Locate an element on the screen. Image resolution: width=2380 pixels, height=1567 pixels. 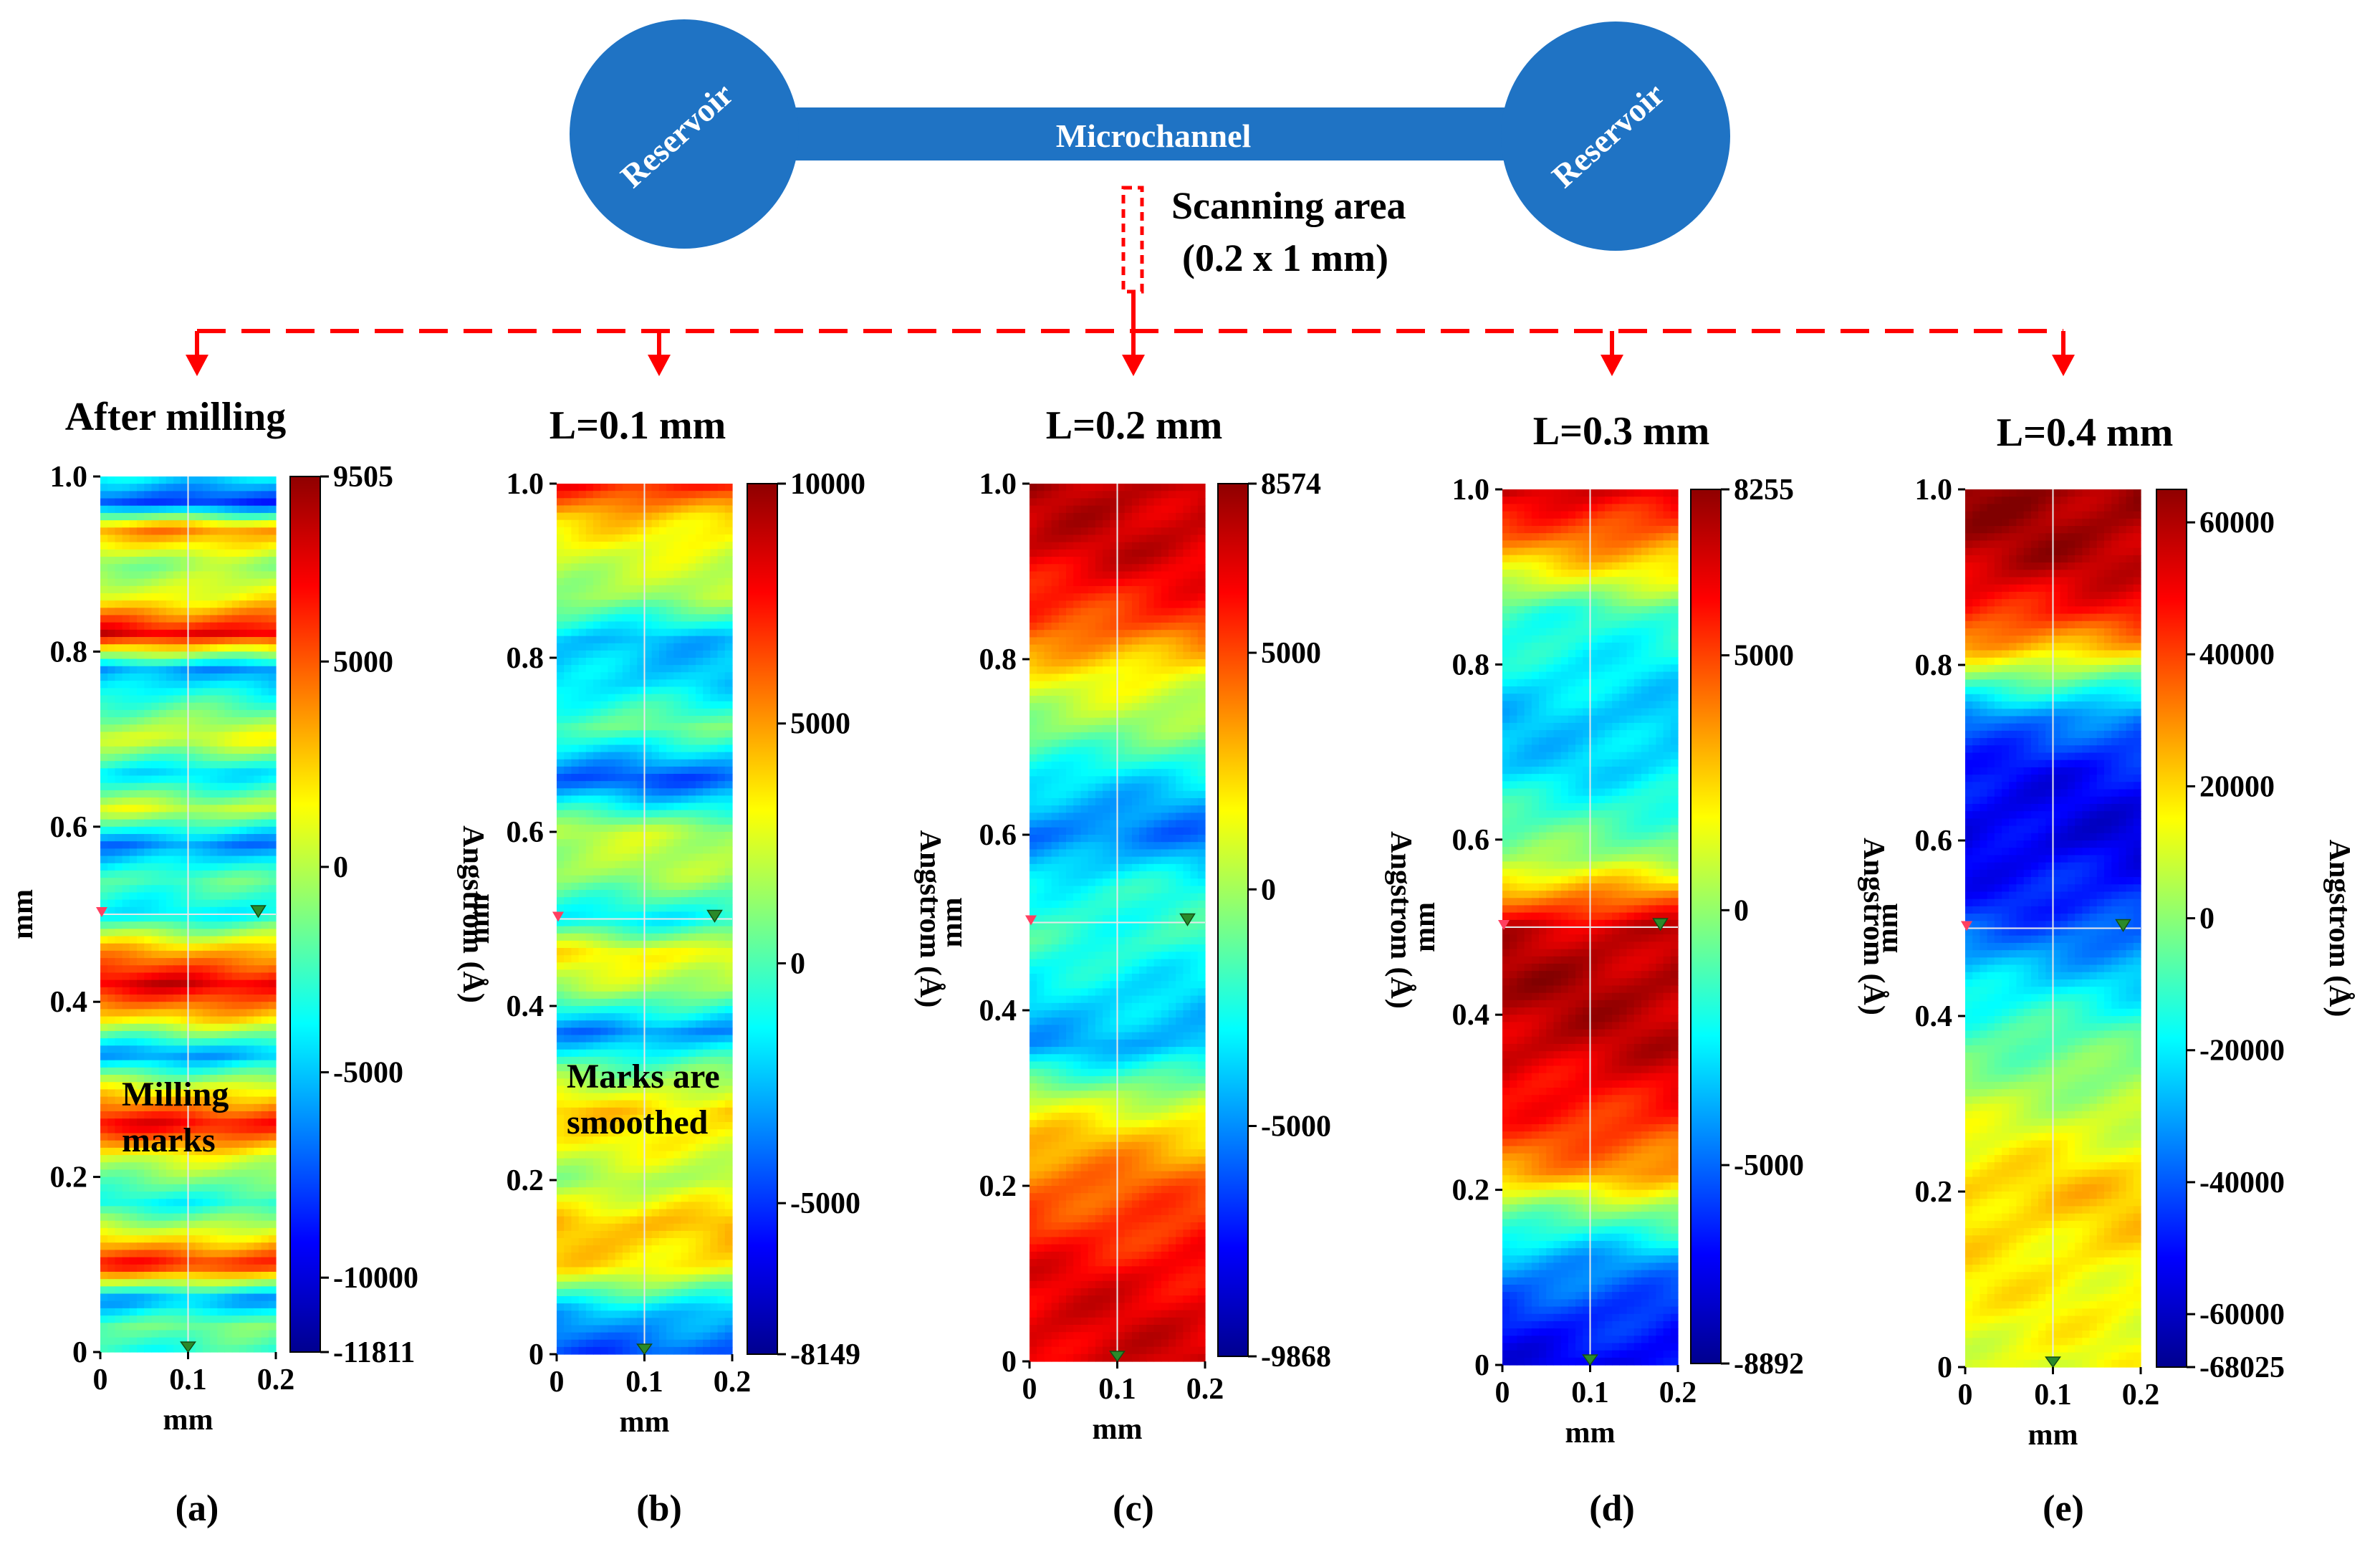
y-tick-label: 0.2 is located at coordinates (69, 1177).